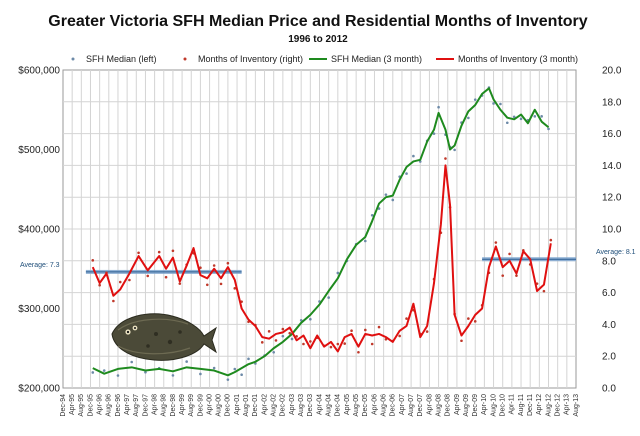 Image resolution: width=640 pixels, height=436 pixels. I want to click on x-axis-tick-label: Dec-97, so click(145, 405).